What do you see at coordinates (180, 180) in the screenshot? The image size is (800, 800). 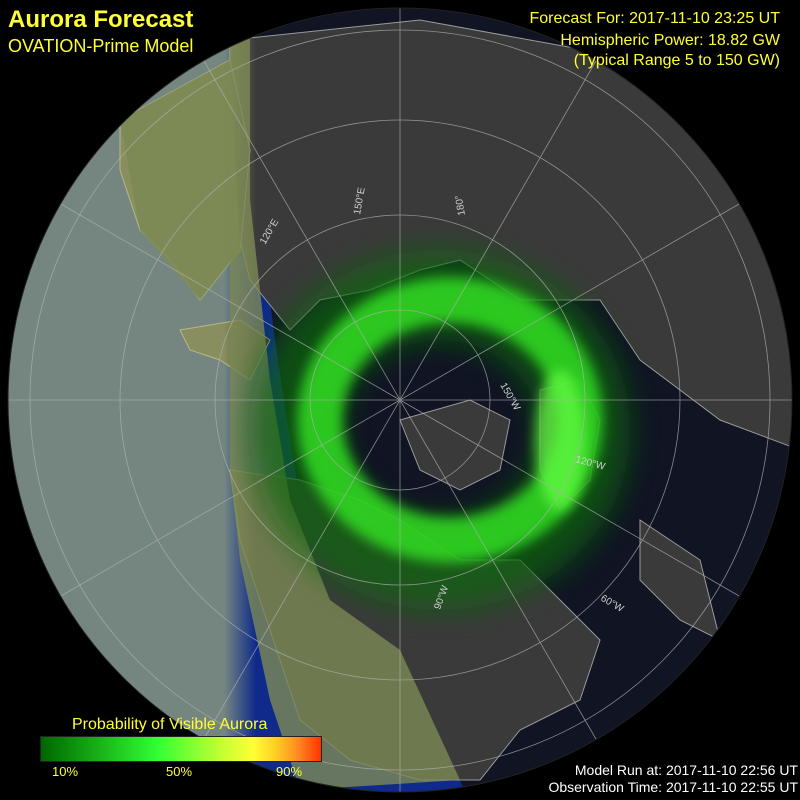 I see `daylit-land` at bounding box center [180, 180].